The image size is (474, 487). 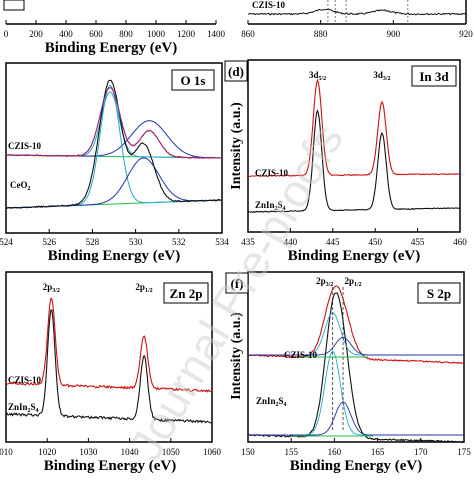 I want to click on in3d-curves, so click(x=354, y=145).